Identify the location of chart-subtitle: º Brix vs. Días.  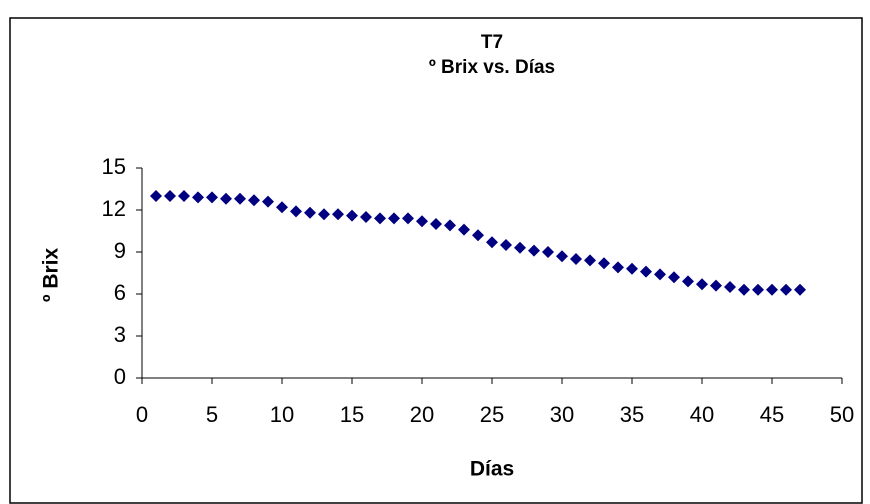
(492, 67).